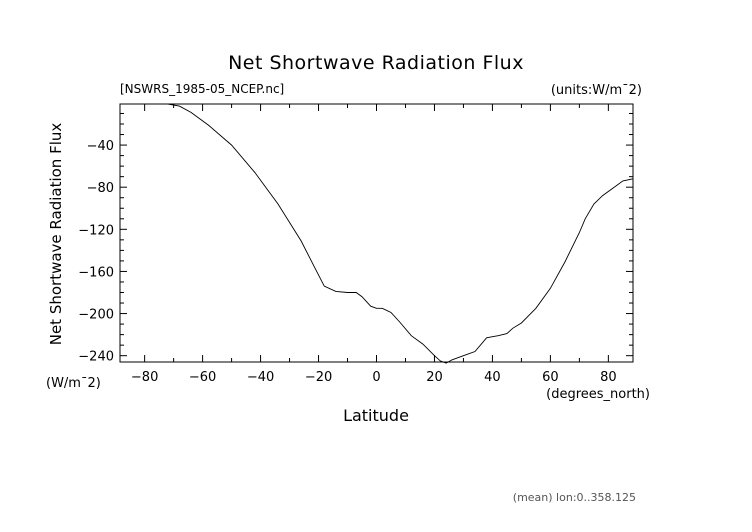 The width and height of the screenshot is (752, 532). I want to click on y-tick-label: −40, so click(100, 146).